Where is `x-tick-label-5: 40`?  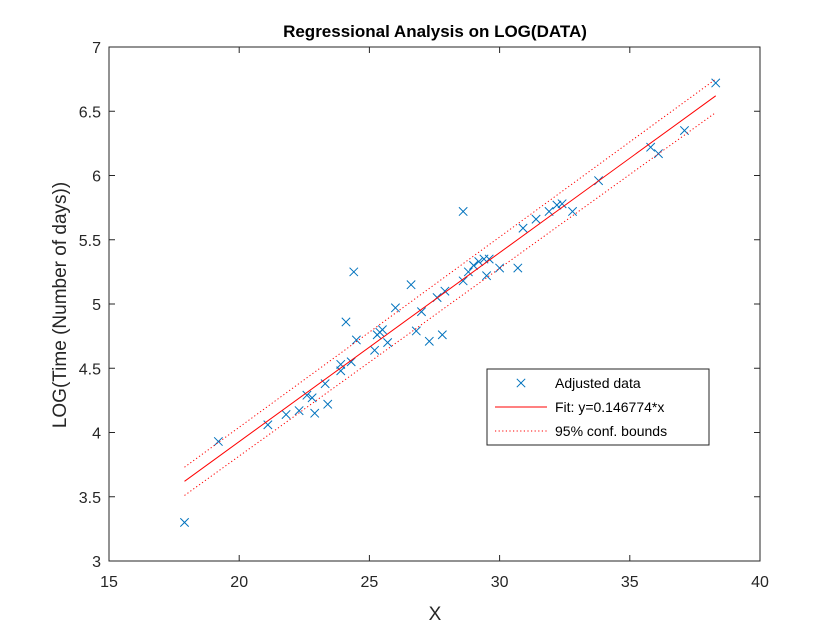
x-tick-label-5: 40 is located at coordinates (760, 582).